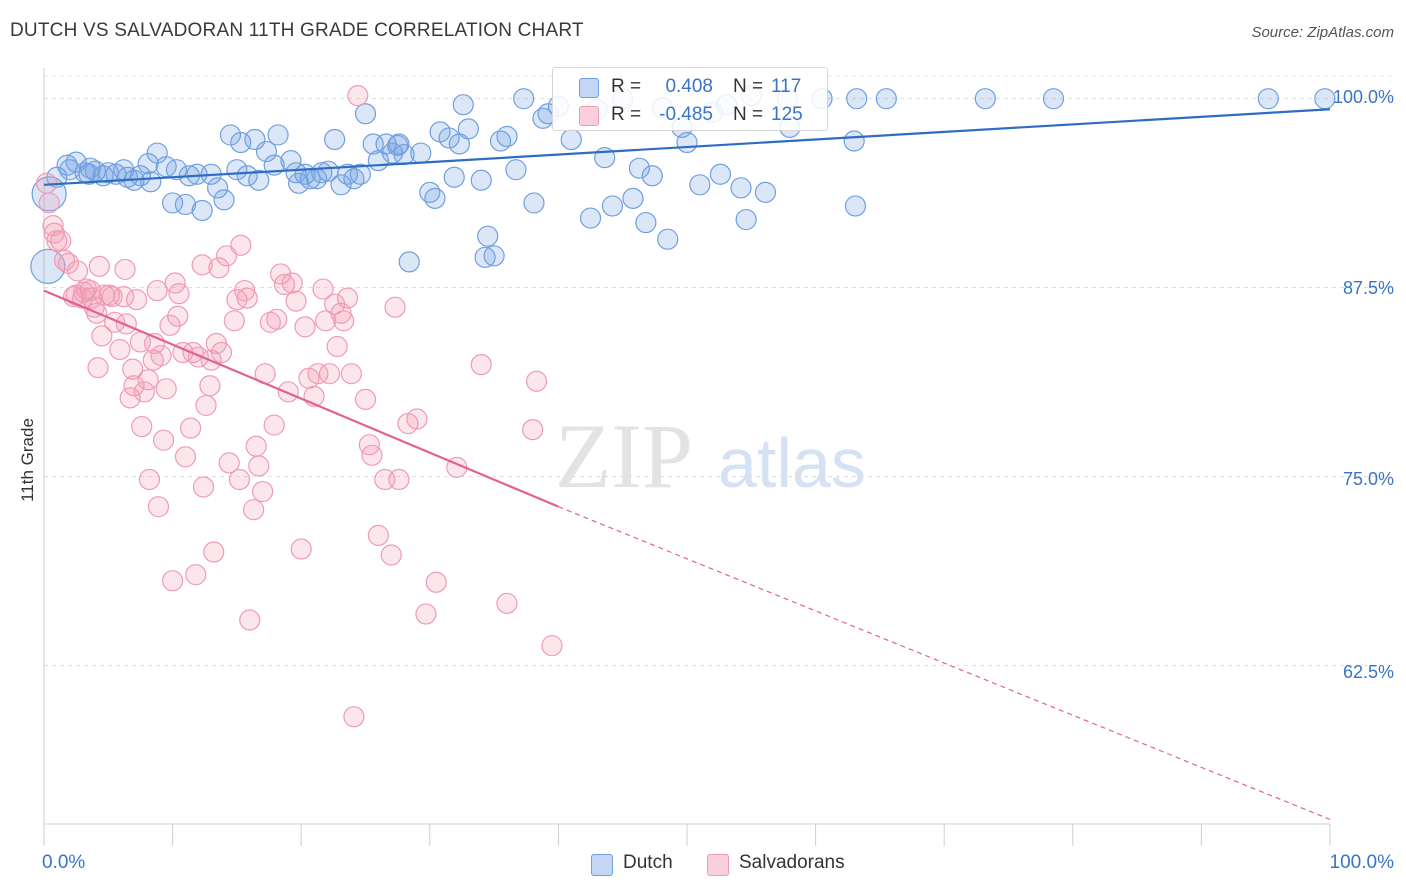 The height and width of the screenshot is (892, 1406). I want to click on watermark: ZIP atlas, so click(710, 456).